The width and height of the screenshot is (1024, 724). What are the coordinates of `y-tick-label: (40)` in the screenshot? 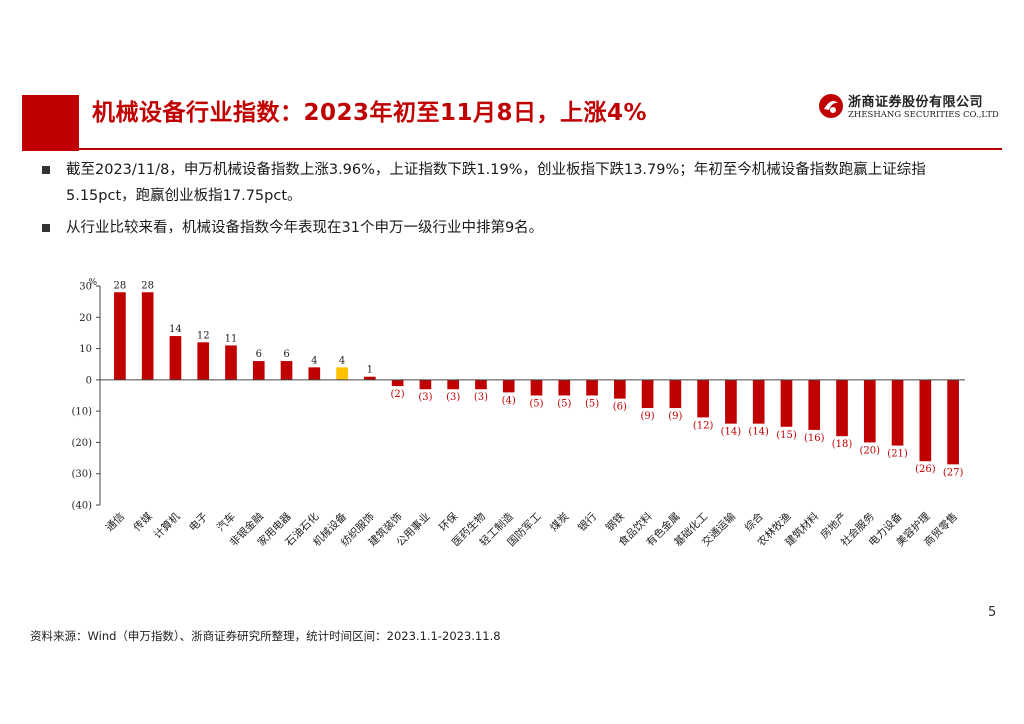 It's located at (81, 506).